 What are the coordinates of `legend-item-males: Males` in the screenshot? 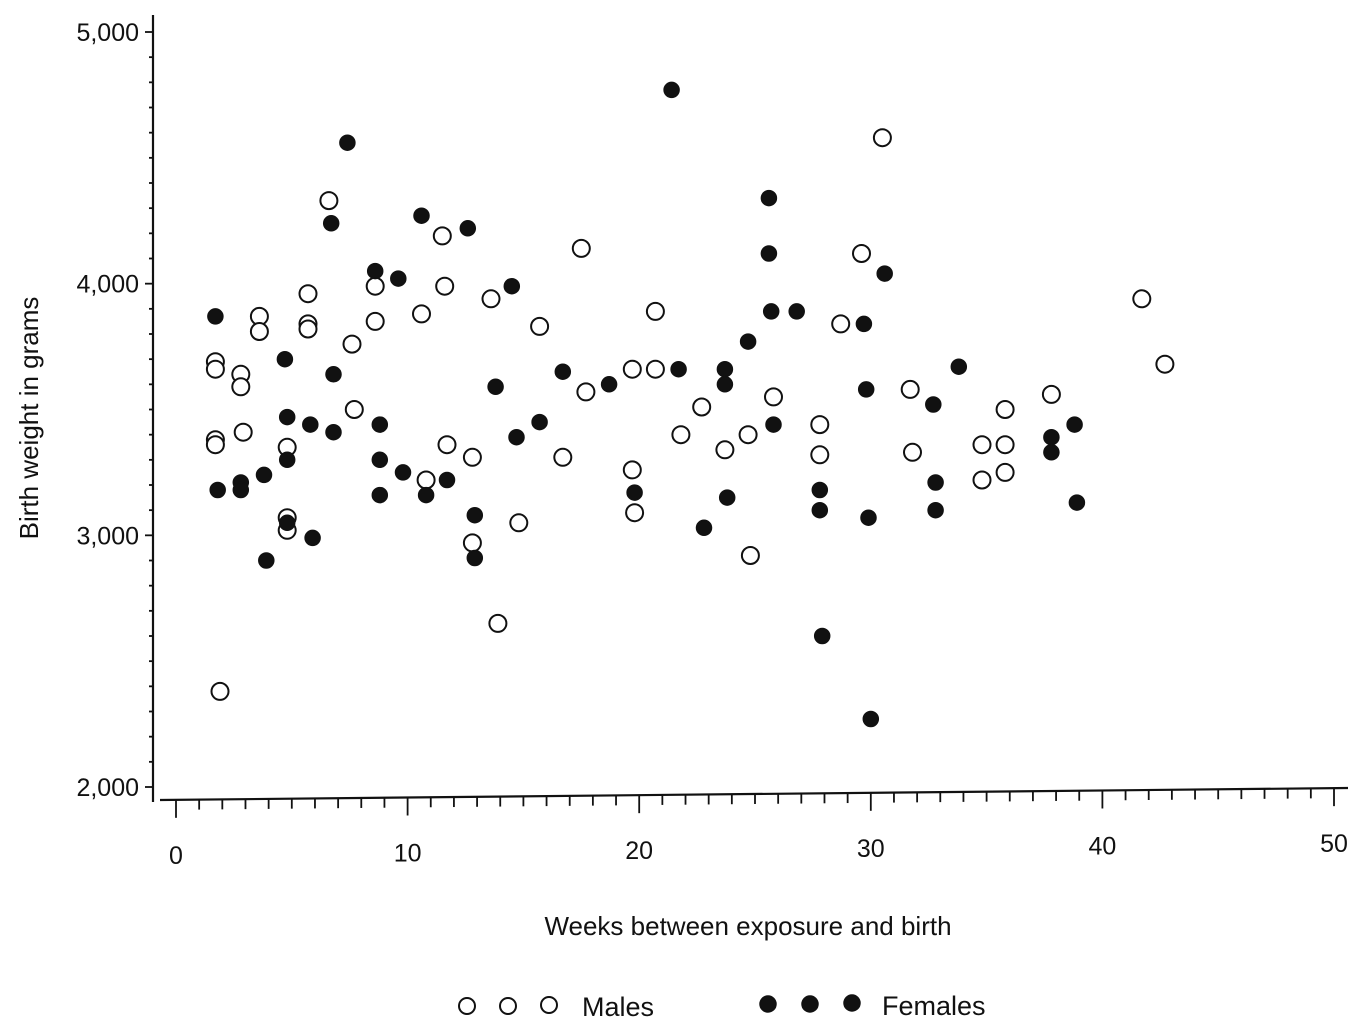 It's located at (556, 1007).